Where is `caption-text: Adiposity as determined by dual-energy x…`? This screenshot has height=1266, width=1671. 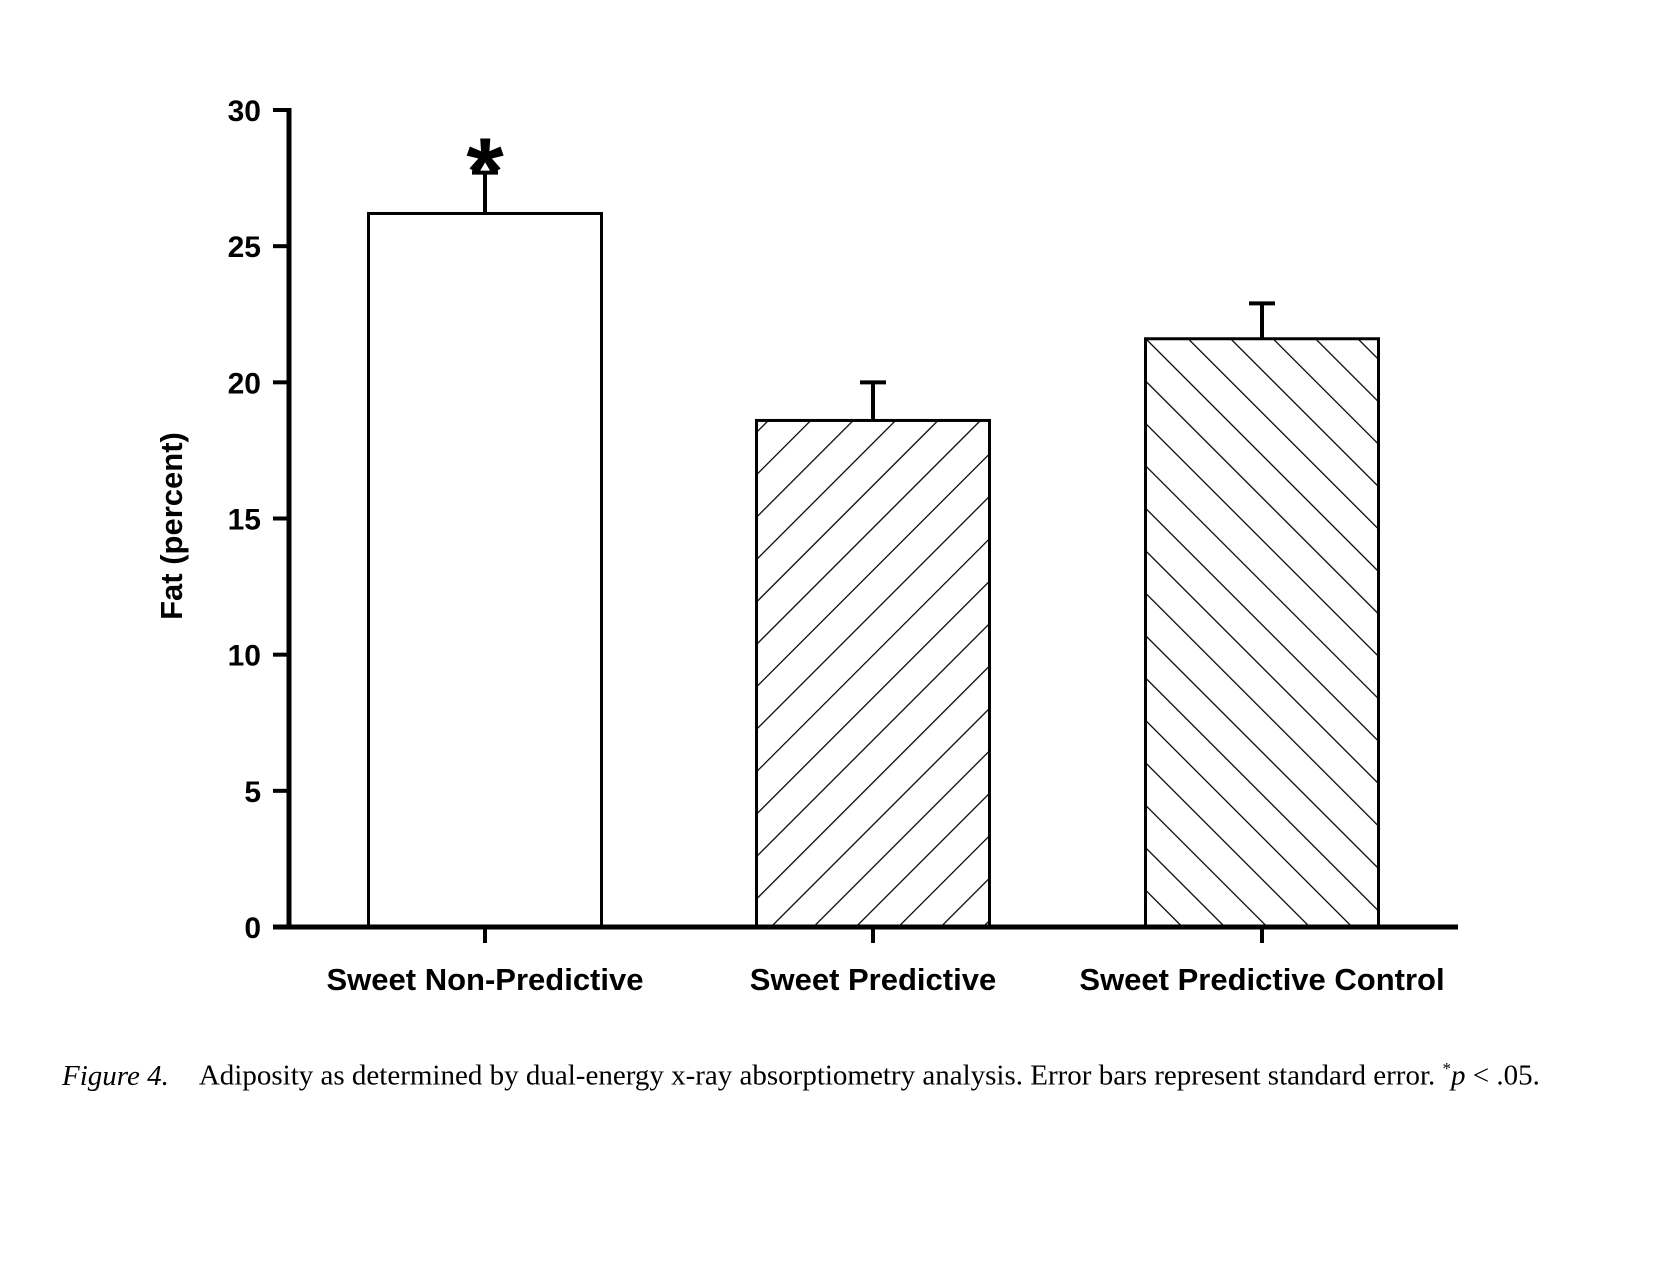 caption-text: Adiposity as determined by dual-energy x… is located at coordinates (817, 1075).